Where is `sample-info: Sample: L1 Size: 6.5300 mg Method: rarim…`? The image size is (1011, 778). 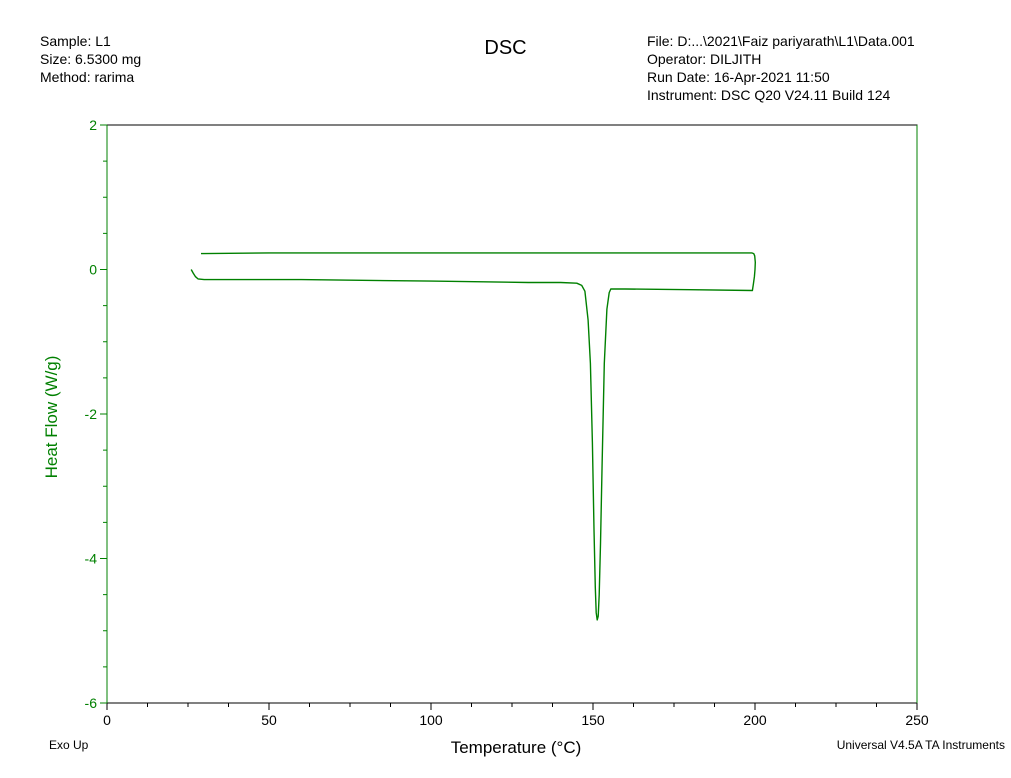 sample-info: Sample: L1 Size: 6.5300 mg Method: rarim… is located at coordinates (90, 59).